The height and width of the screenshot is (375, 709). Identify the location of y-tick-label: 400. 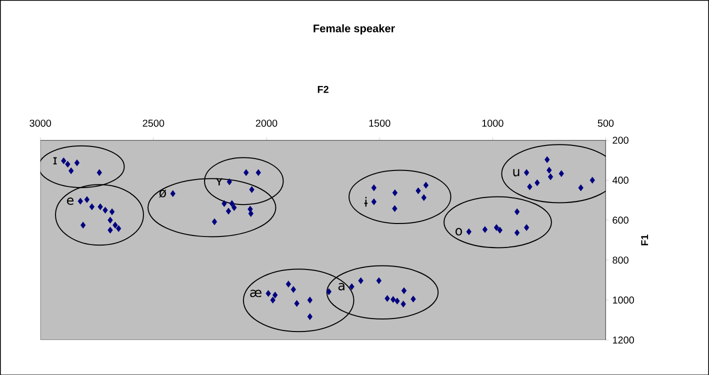
(620, 180).